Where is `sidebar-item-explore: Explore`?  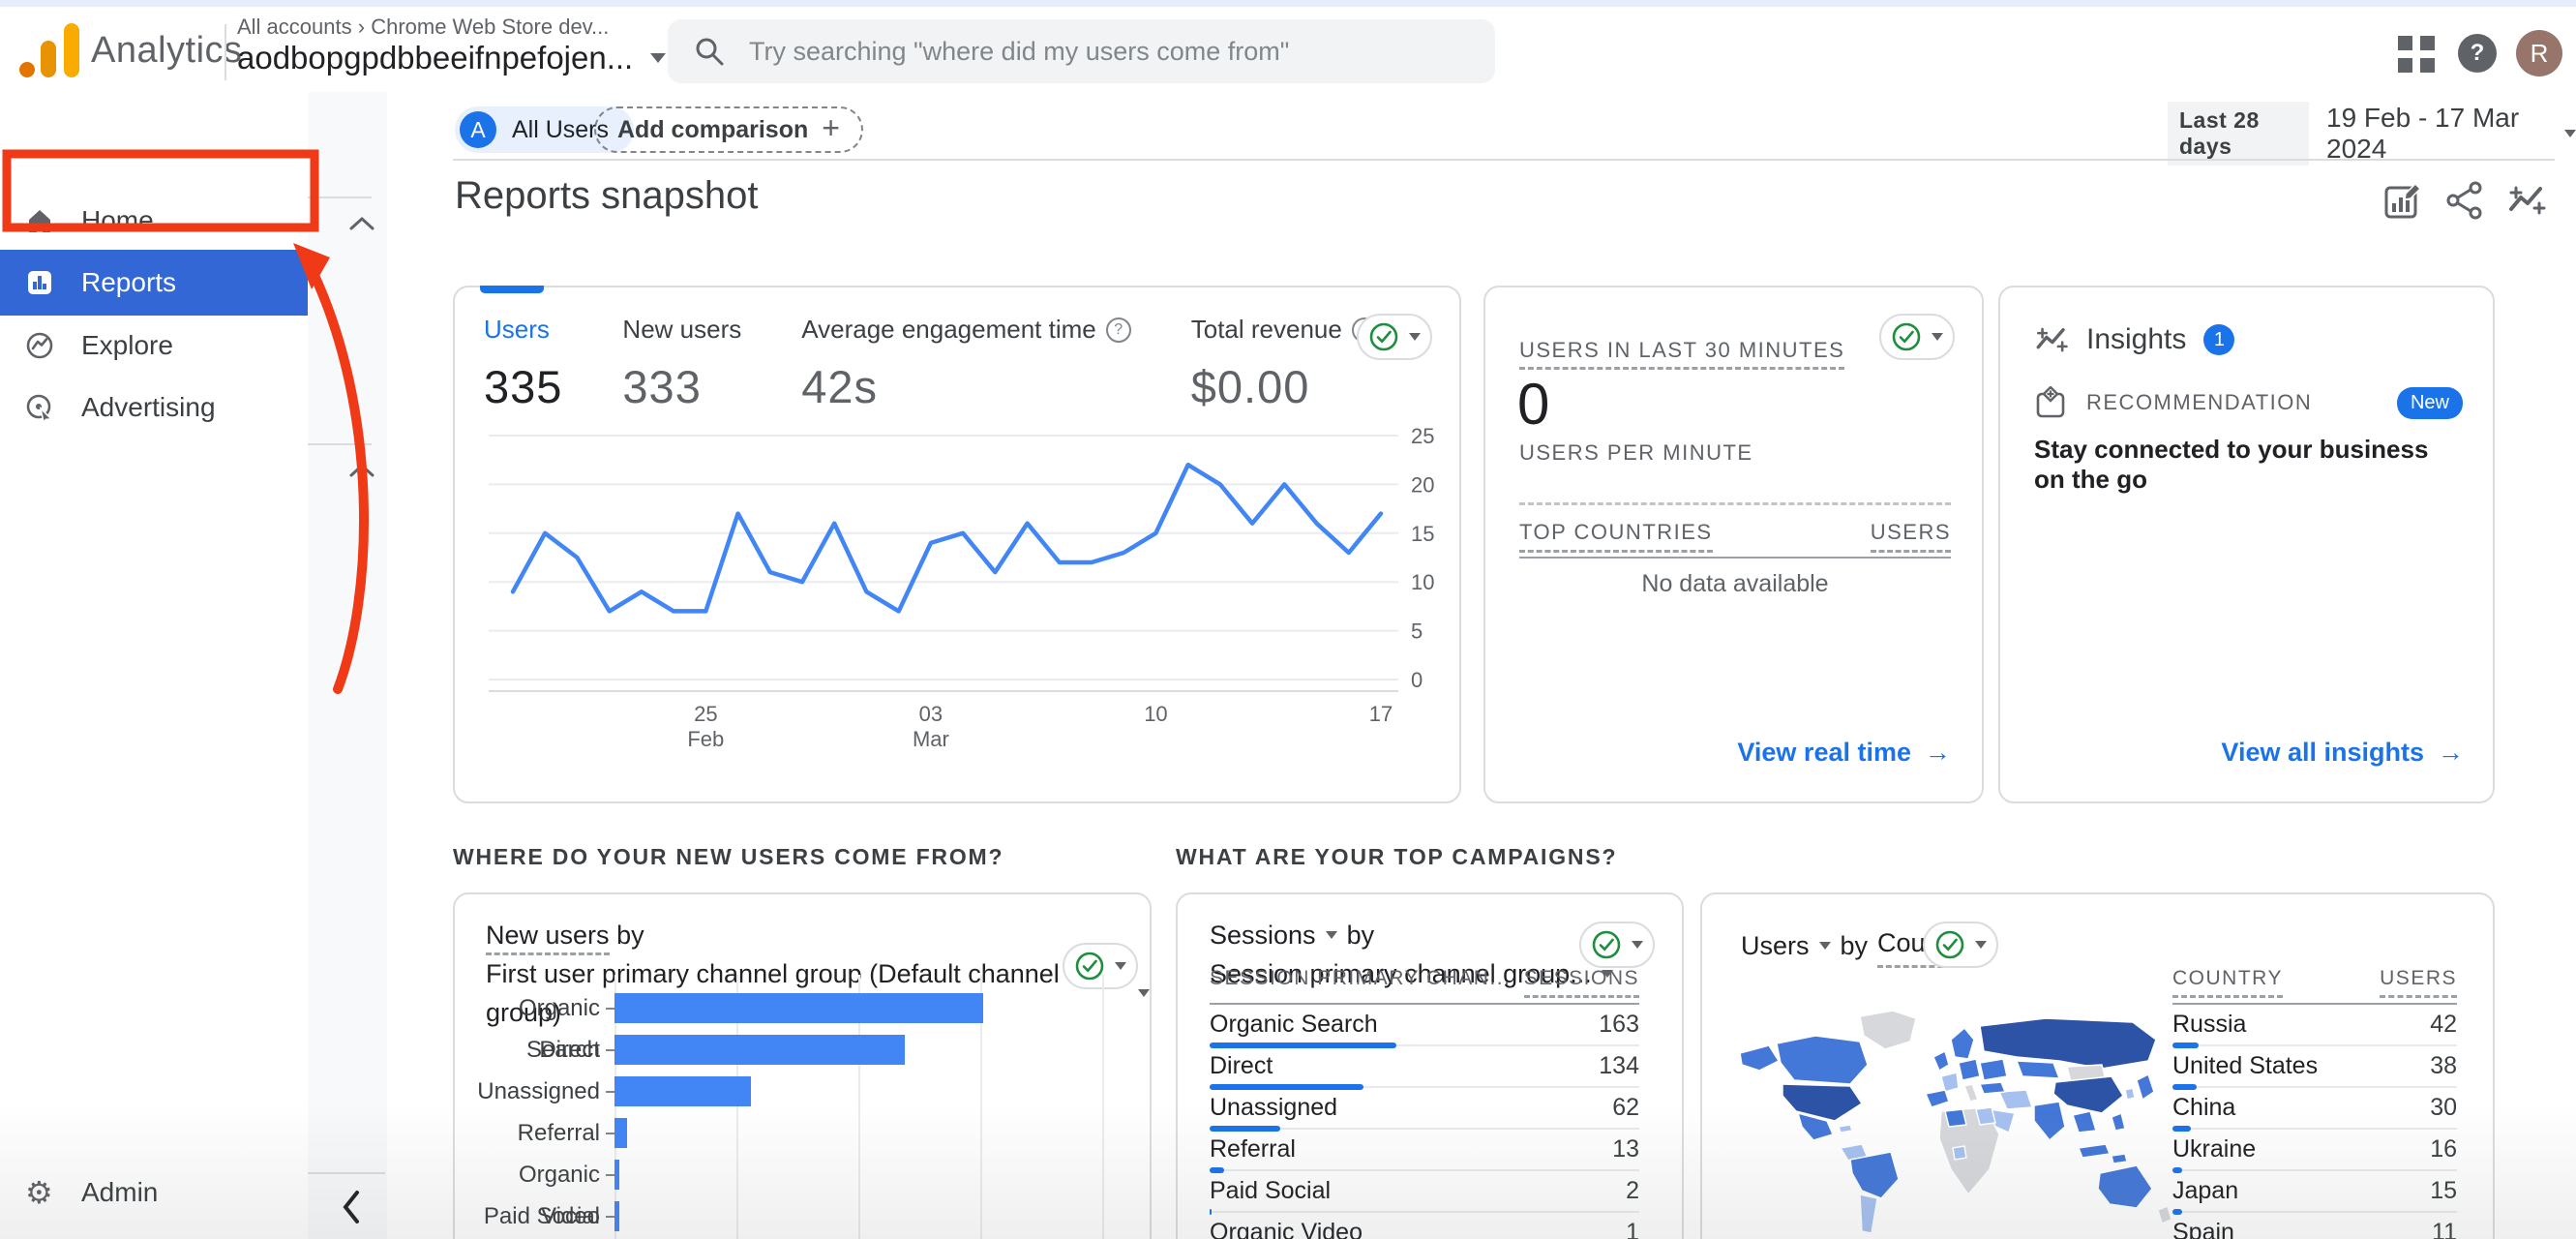 sidebar-item-explore: Explore is located at coordinates (154, 346).